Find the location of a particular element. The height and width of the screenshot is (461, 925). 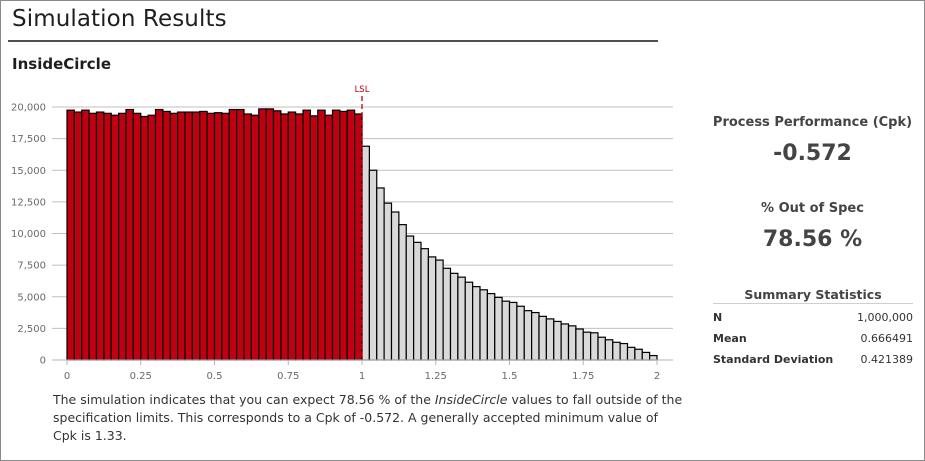

y-tick-label: 20,000 is located at coordinates (28, 108).